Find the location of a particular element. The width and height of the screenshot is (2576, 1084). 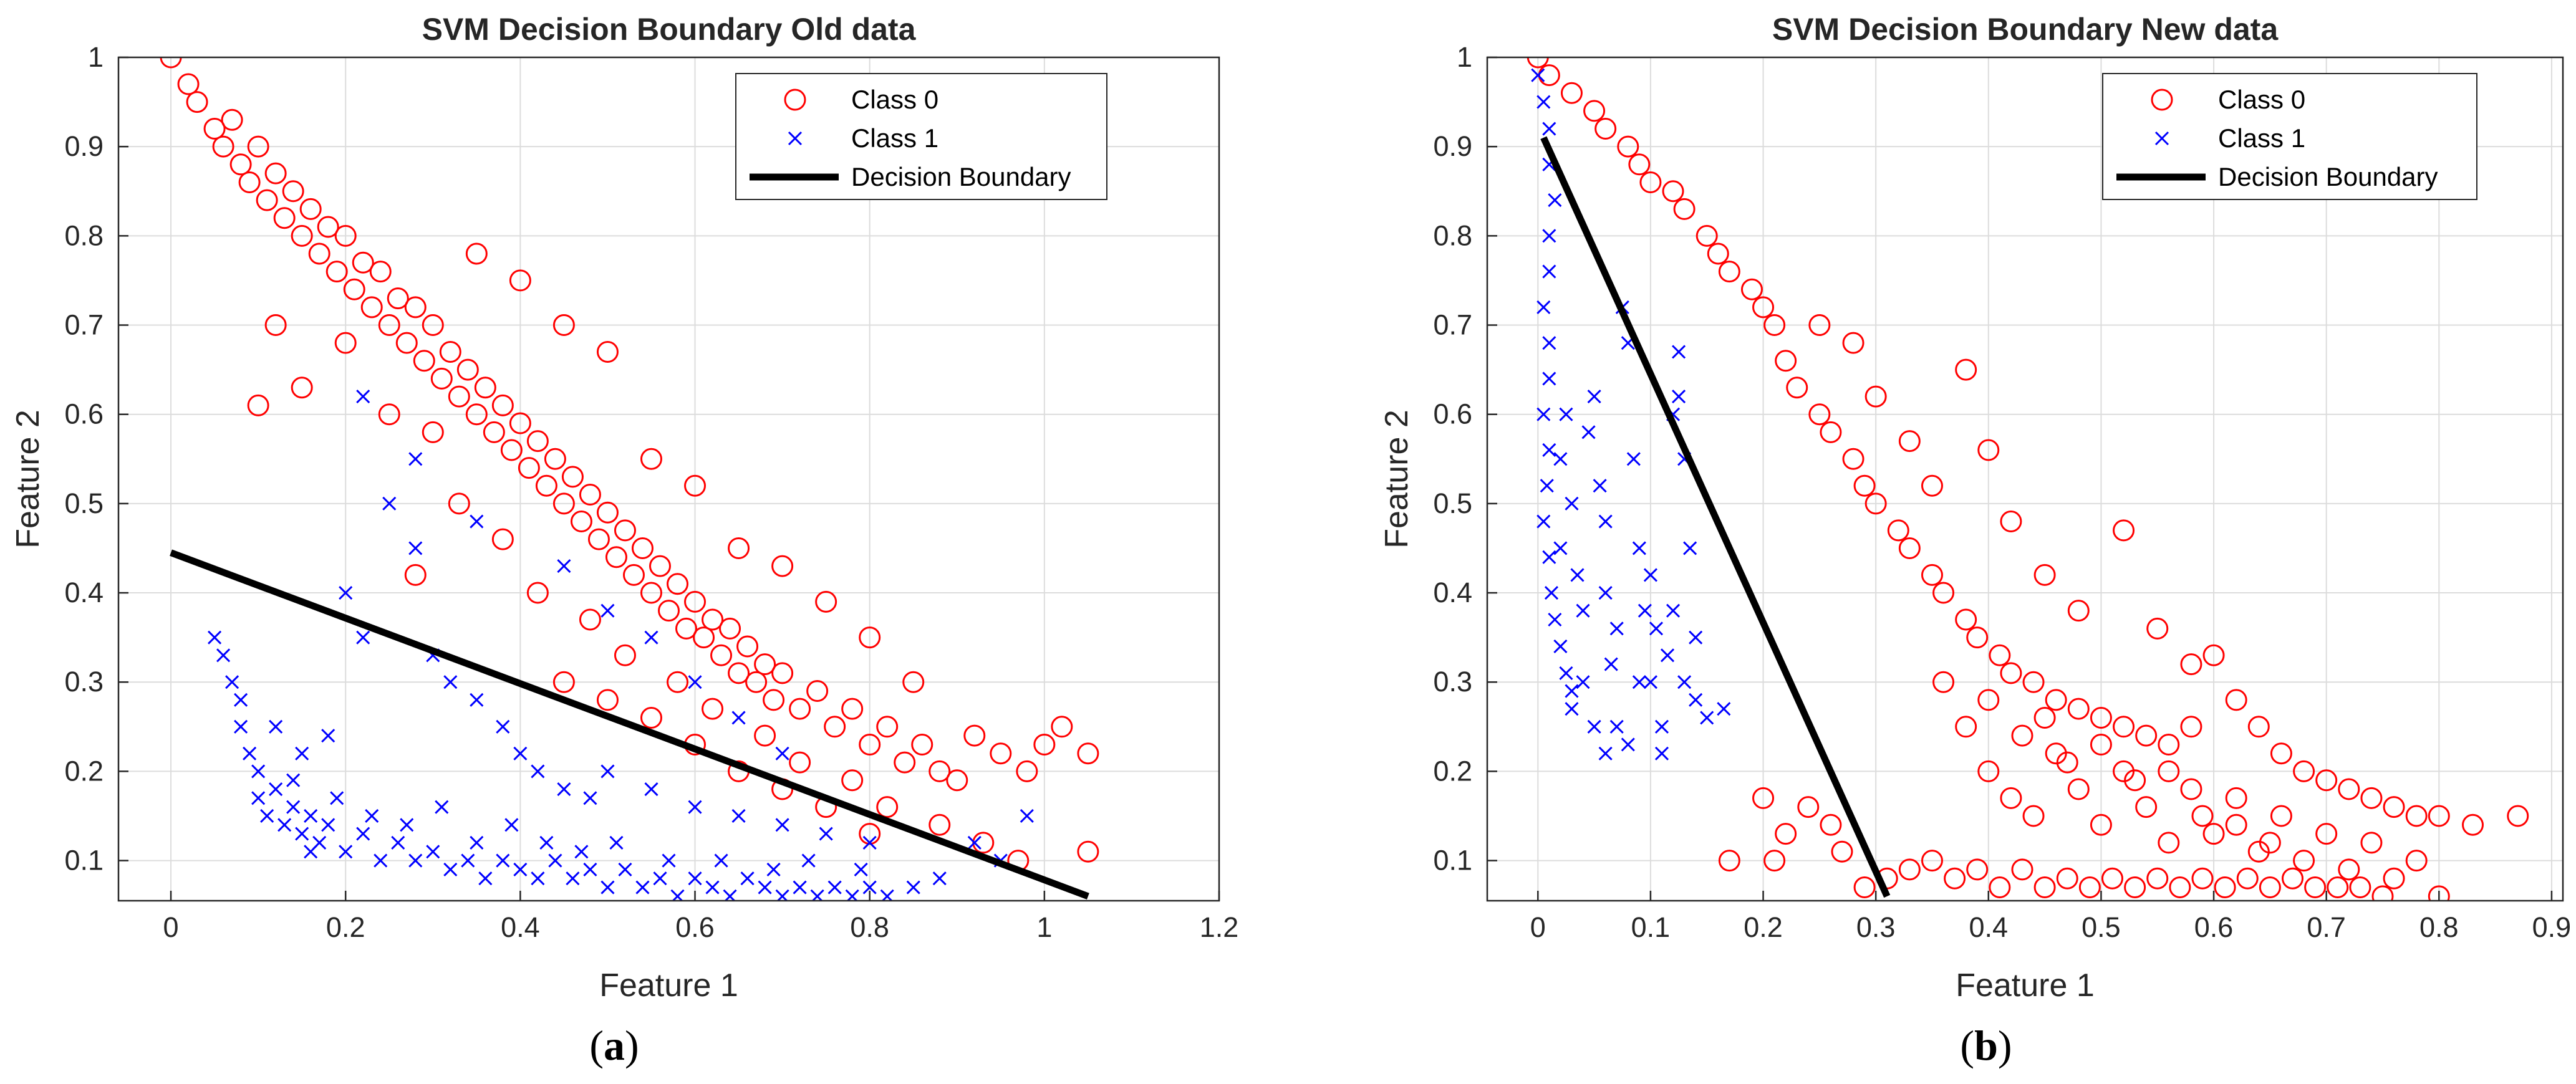

chart-0-ytick-label-4: 0.5 is located at coordinates (84, 503).